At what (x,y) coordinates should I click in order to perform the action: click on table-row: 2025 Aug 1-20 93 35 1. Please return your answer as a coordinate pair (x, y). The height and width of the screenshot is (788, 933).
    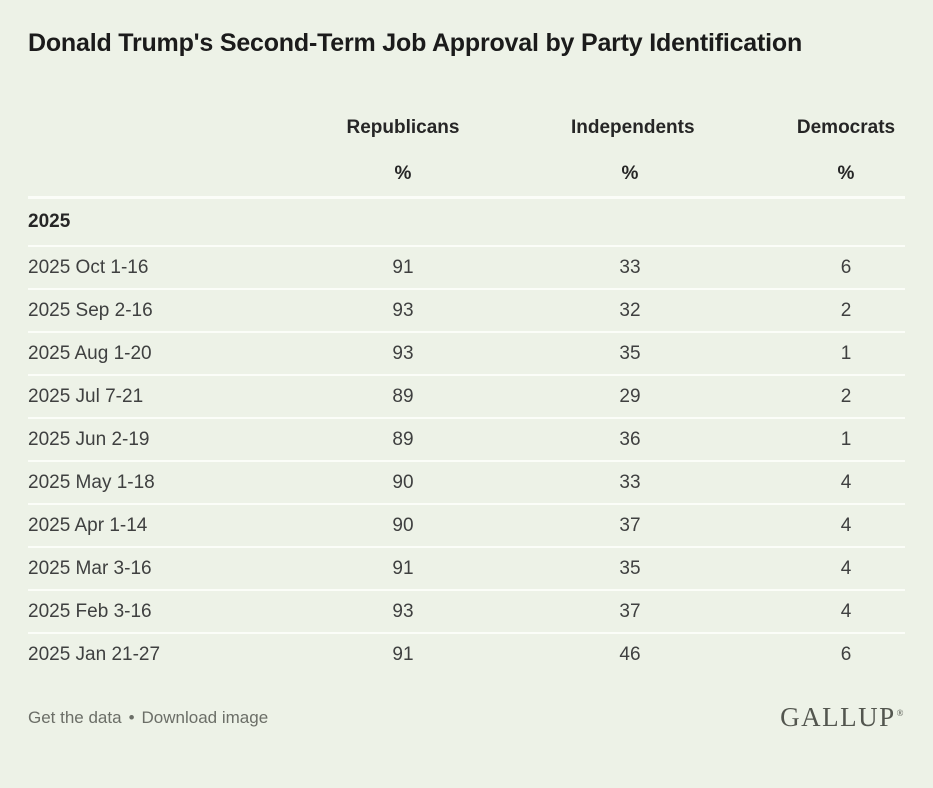
    Looking at the image, I should click on (466, 352).